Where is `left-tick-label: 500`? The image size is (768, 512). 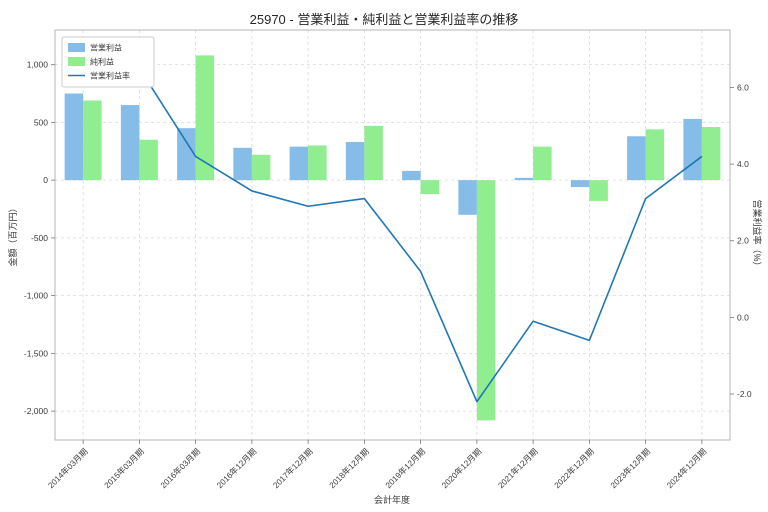
left-tick-label: 500 is located at coordinates (41, 122).